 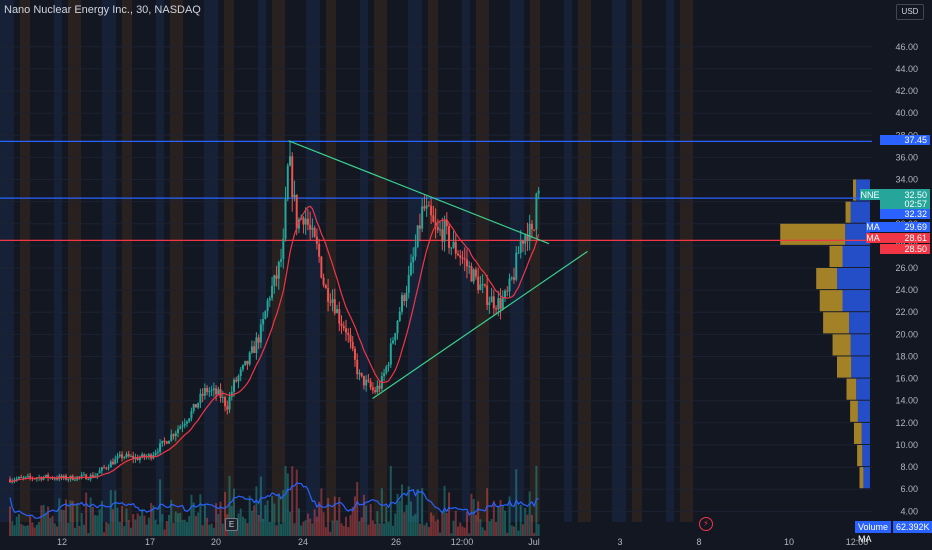 I want to click on price-tag-value: 28.50, so click(x=915, y=249).